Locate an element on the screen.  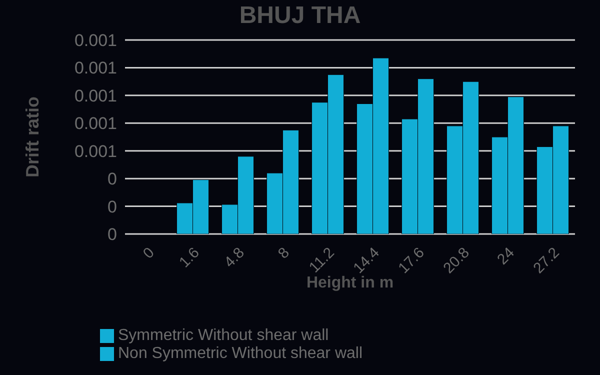
x-tick-label: 0 is located at coordinates (149, 253).